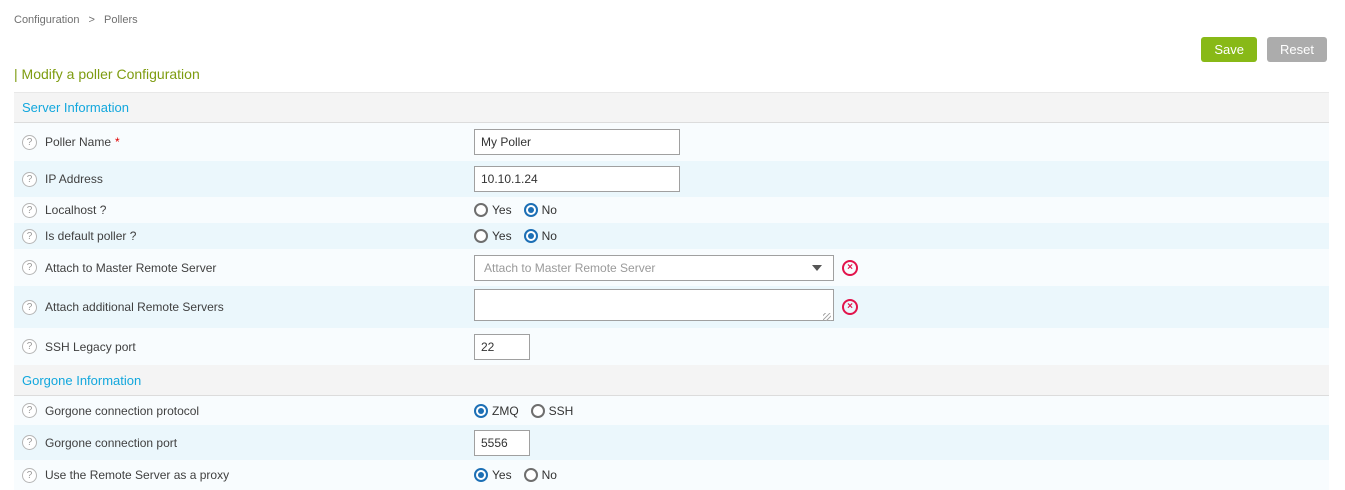 This screenshot has width=1345, height=490. Describe the element at coordinates (47, 20) in the screenshot. I see `breadcrumb-item-configuration: Configuration` at that location.